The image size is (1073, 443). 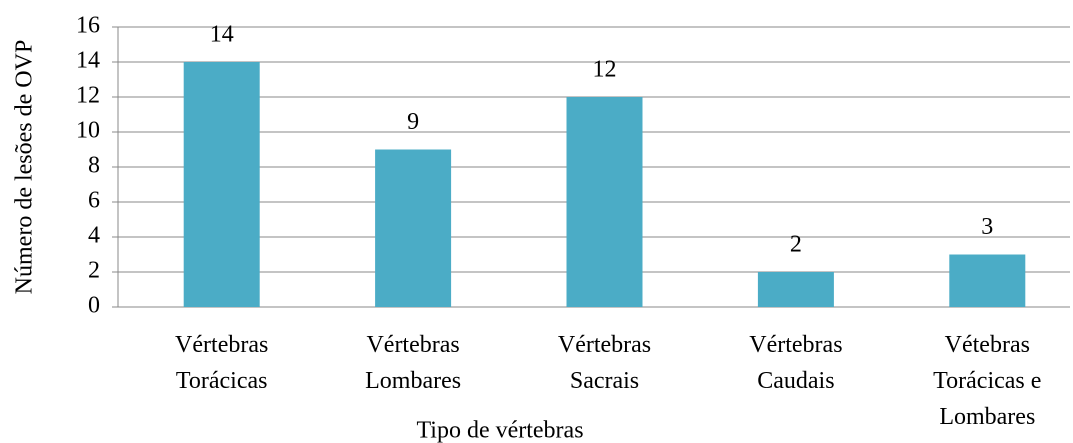 What do you see at coordinates (94, 201) in the screenshot?
I see `y-tick-label: 6` at bounding box center [94, 201].